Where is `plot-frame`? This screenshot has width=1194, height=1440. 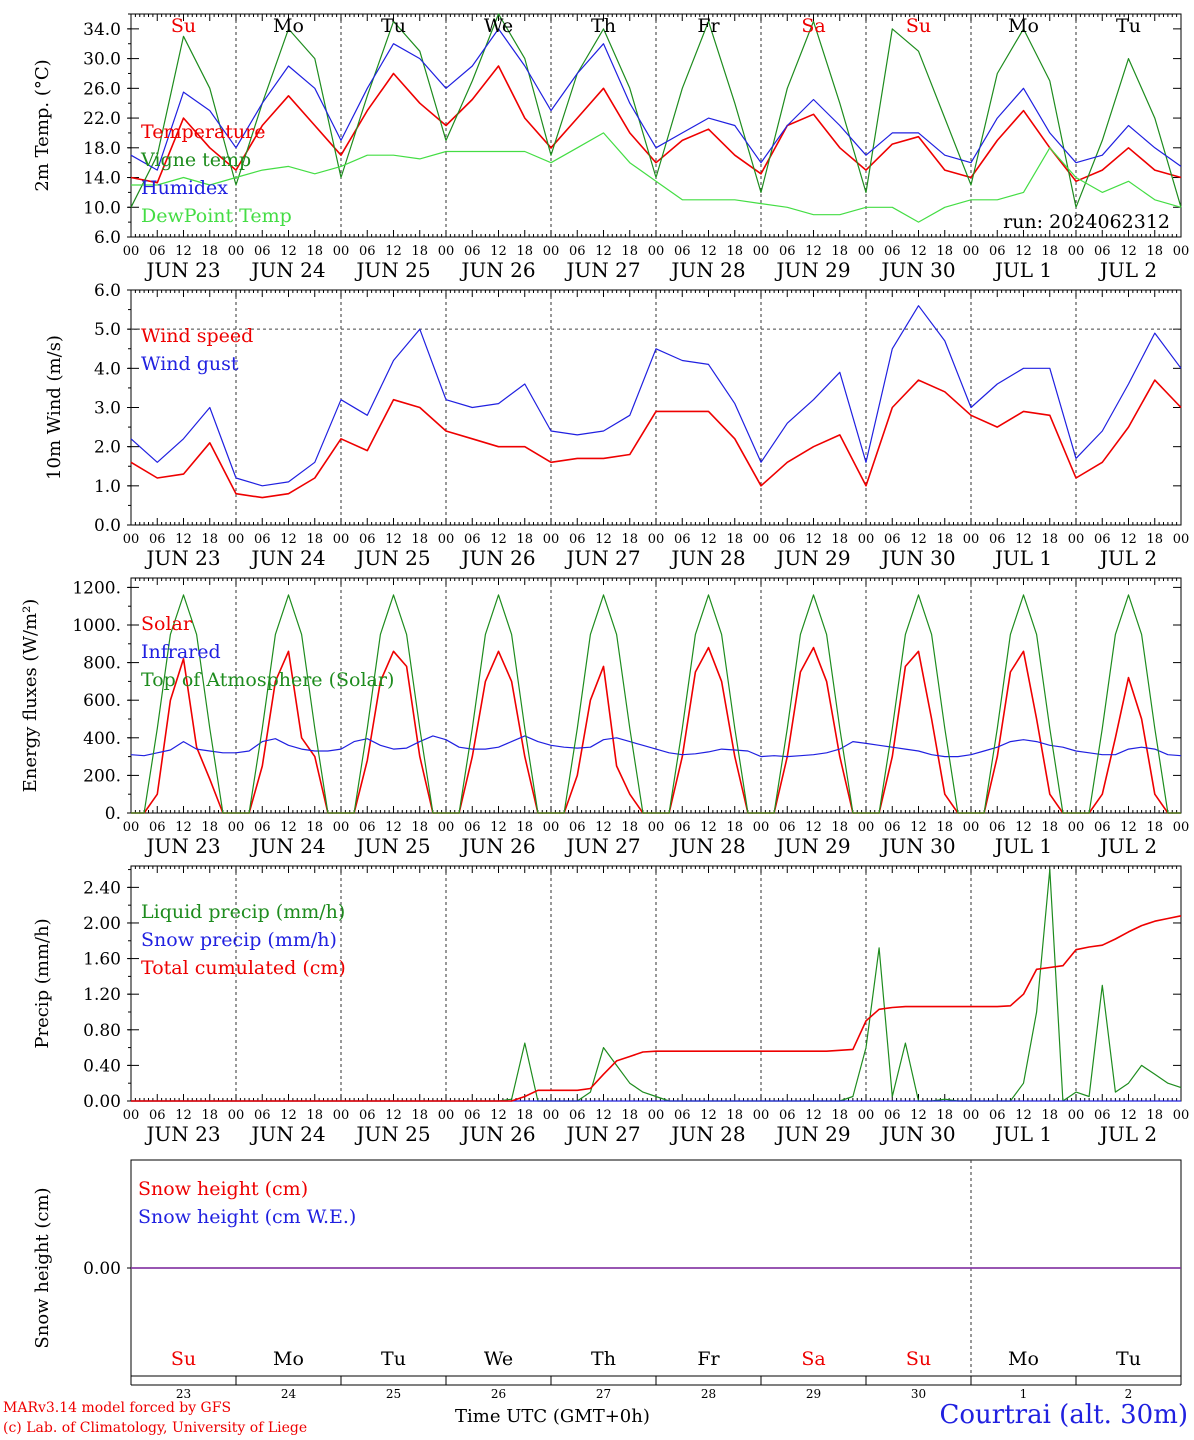
plot-frame is located at coordinates (656, 125).